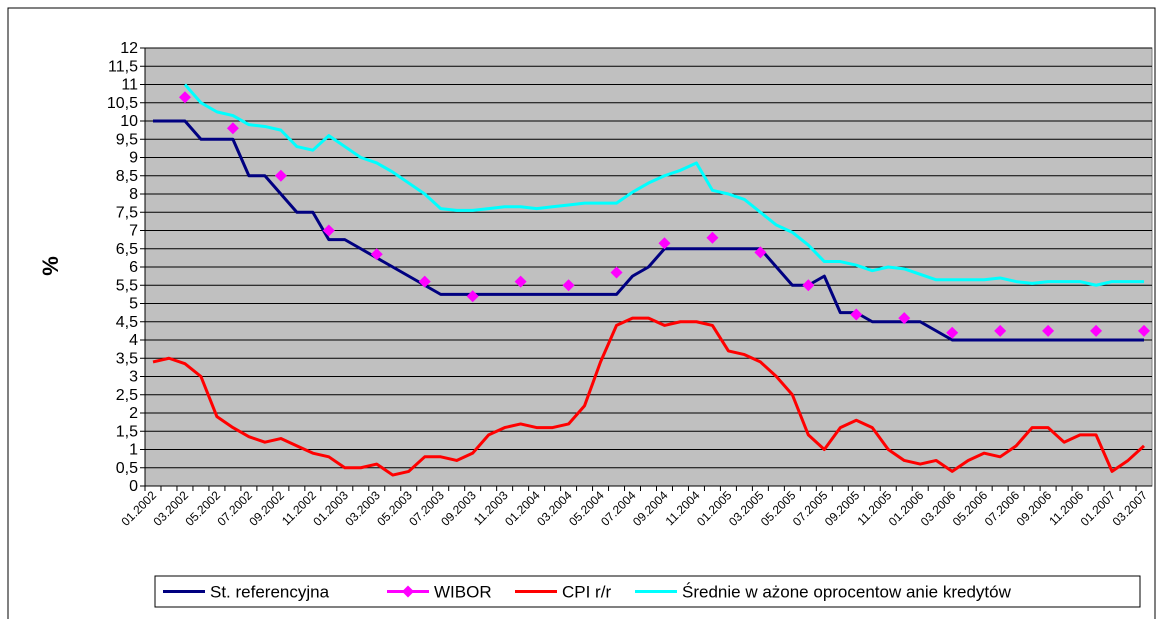 This screenshot has width=1163, height=619. What do you see at coordinates (133, 231) in the screenshot?
I see `y-tick-label: 7` at bounding box center [133, 231].